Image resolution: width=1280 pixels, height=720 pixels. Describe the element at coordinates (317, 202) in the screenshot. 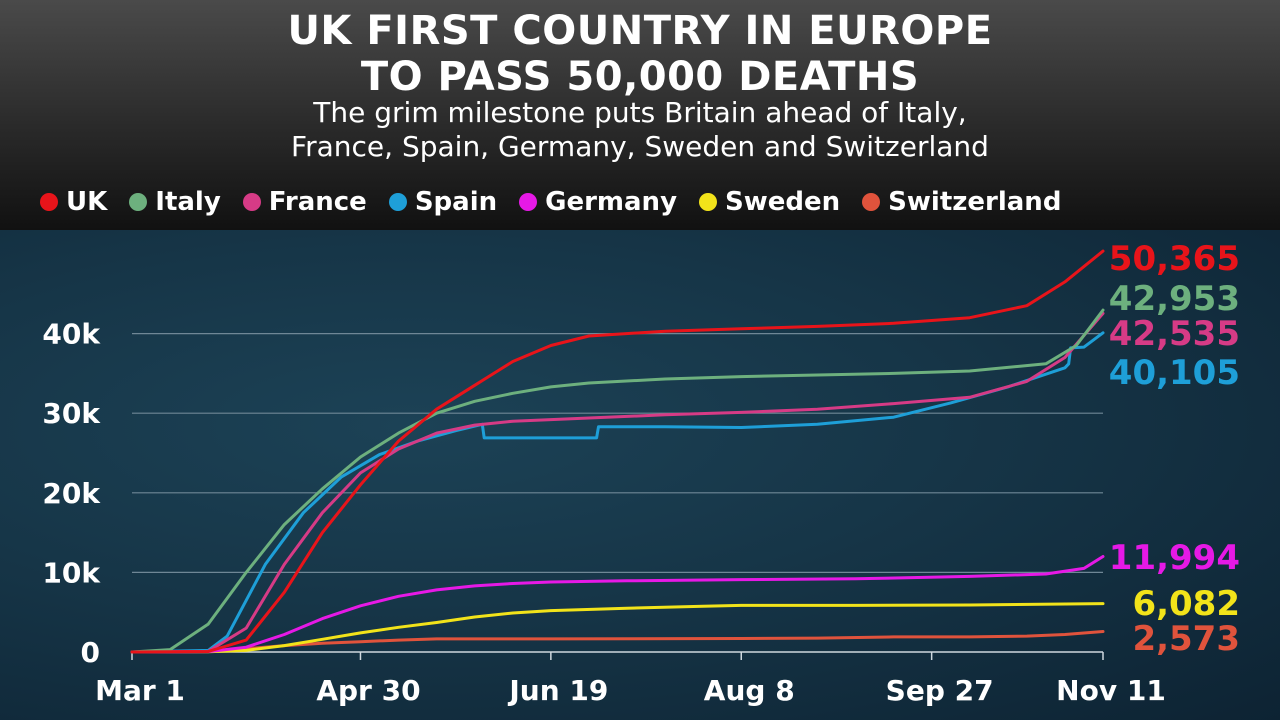

I see `legend-label: France` at that location.